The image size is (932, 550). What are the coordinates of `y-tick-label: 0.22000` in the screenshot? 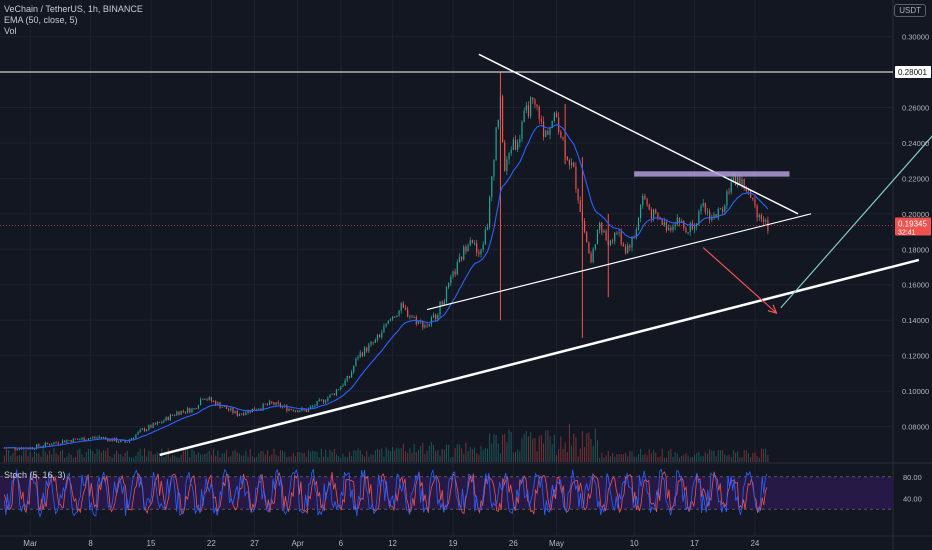 It's located at (915, 178).